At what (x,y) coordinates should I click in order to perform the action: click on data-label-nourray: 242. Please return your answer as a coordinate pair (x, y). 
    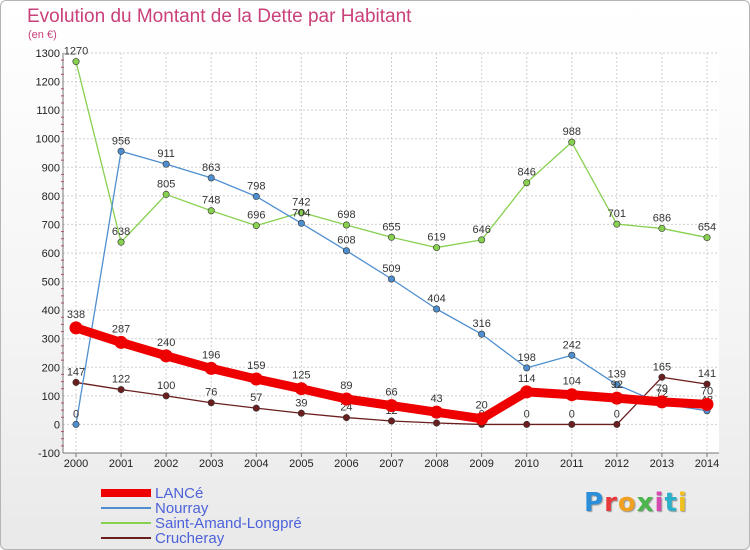
    Looking at the image, I should click on (572, 345).